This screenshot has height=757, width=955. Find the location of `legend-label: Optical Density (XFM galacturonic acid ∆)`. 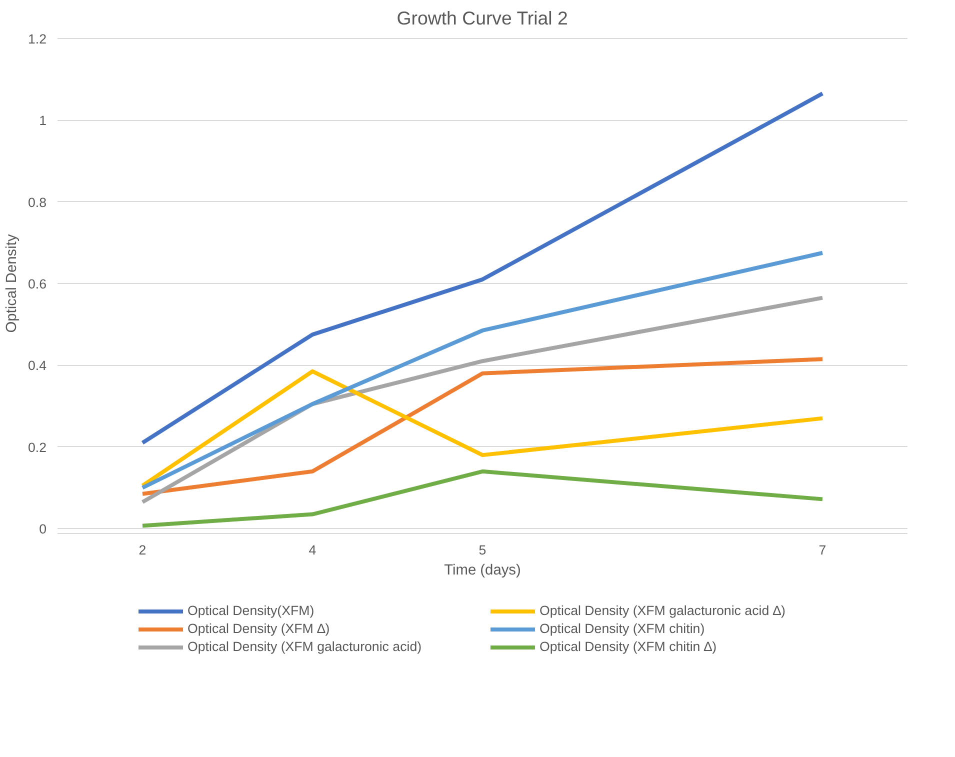

legend-label: Optical Density (XFM galacturonic acid ∆) is located at coordinates (663, 610).